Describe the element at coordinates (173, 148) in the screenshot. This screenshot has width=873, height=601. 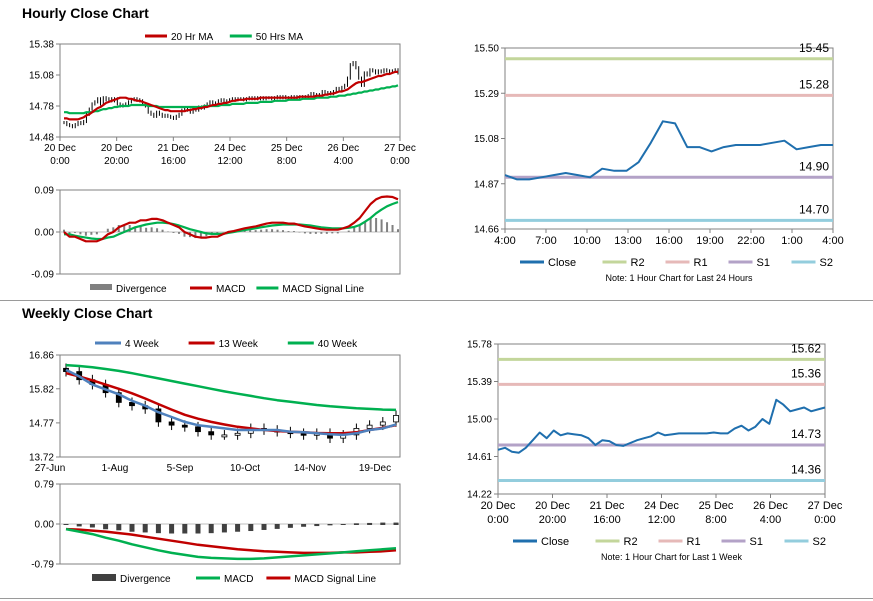
I see `hourly-price-xtick-label: 21 Dec` at that location.